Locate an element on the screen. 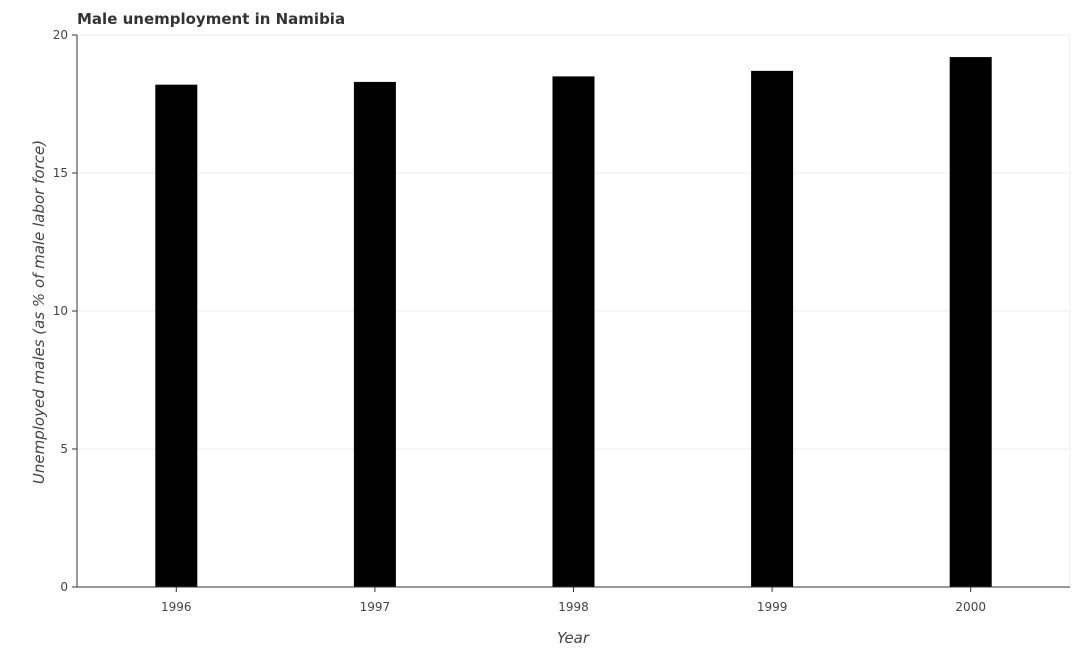 The image size is (1076, 650). x-axis-label: Year is located at coordinates (573, 638).